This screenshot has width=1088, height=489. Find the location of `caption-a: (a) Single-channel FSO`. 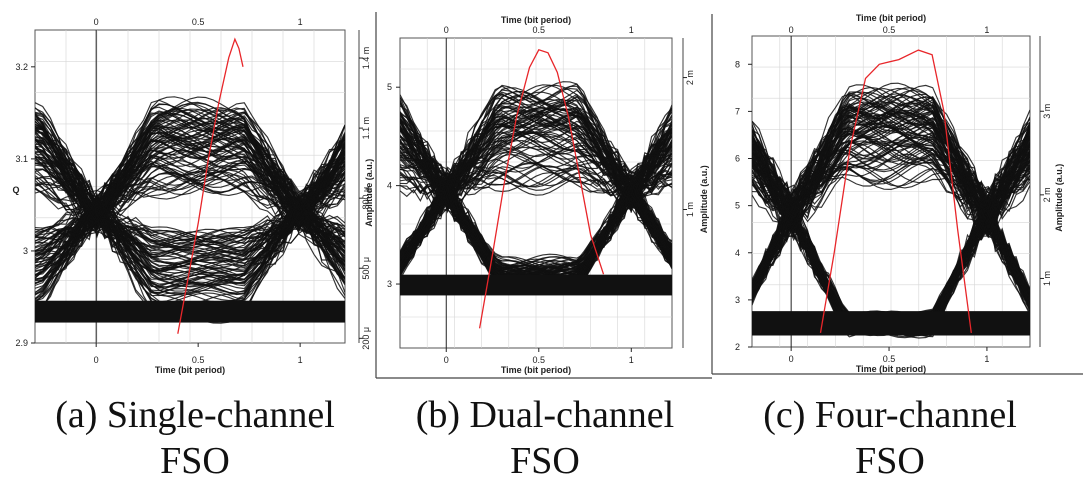

caption-a: (a) Single-channel FSO is located at coordinates (195, 438).